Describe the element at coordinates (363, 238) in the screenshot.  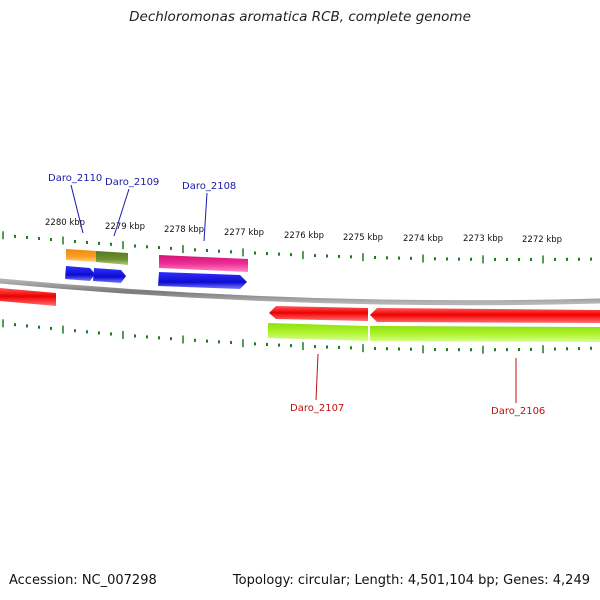
I see `scale-label: 2275 kbp` at that location.